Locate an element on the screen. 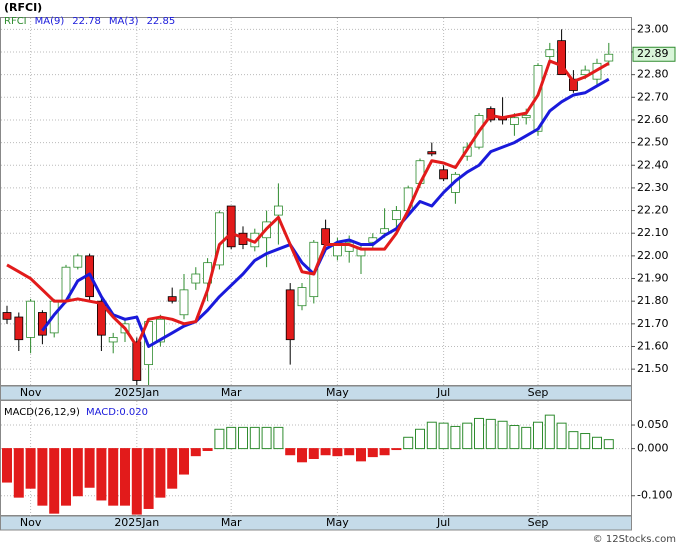 The image size is (680, 546). legend-text: 22.78 is located at coordinates (86, 21).